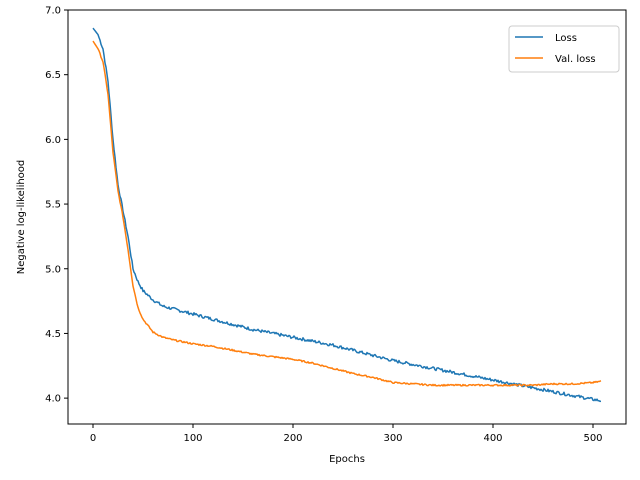 The height and width of the screenshot is (480, 640). I want to click on y-tick-label: 6.0, so click(53, 140).